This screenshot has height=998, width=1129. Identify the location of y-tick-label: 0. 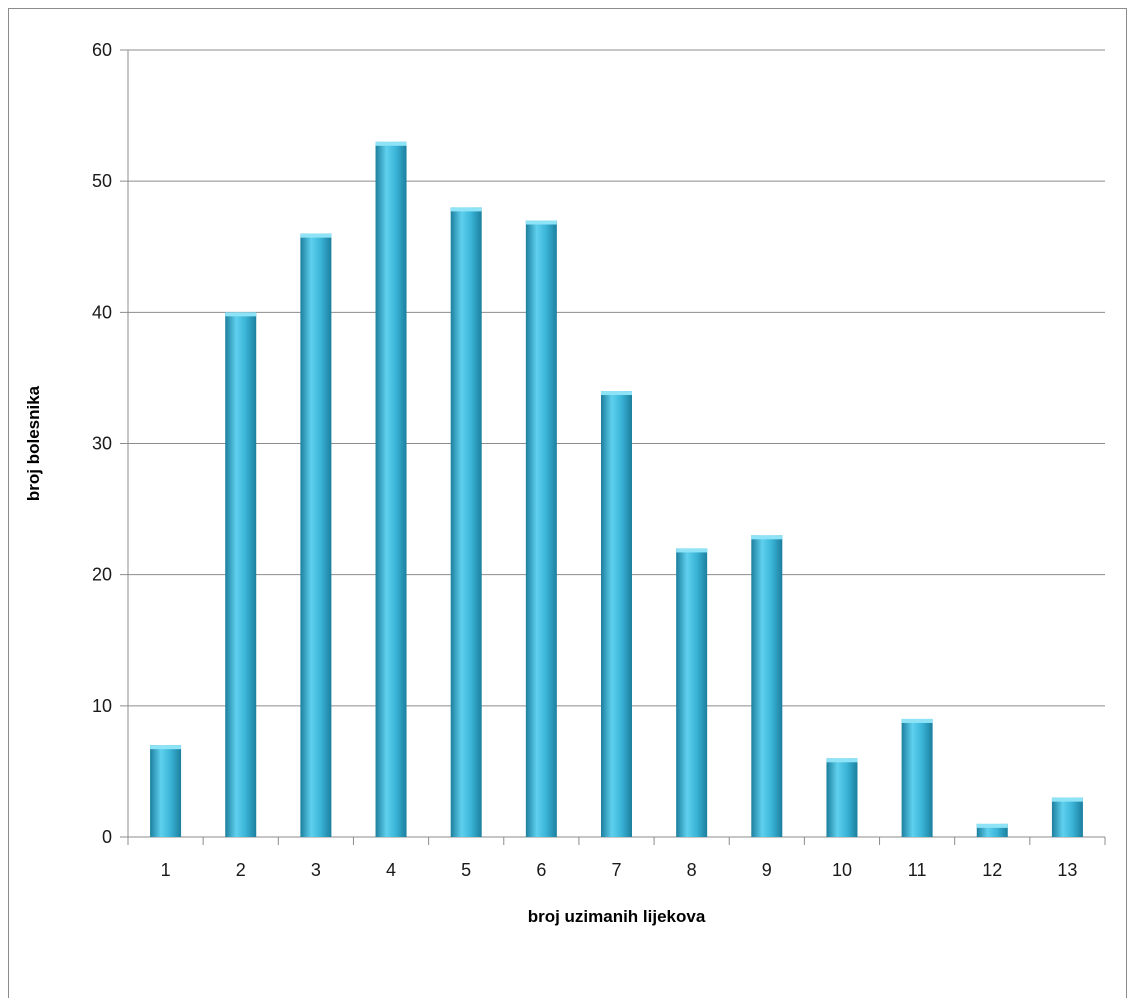
(107, 837).